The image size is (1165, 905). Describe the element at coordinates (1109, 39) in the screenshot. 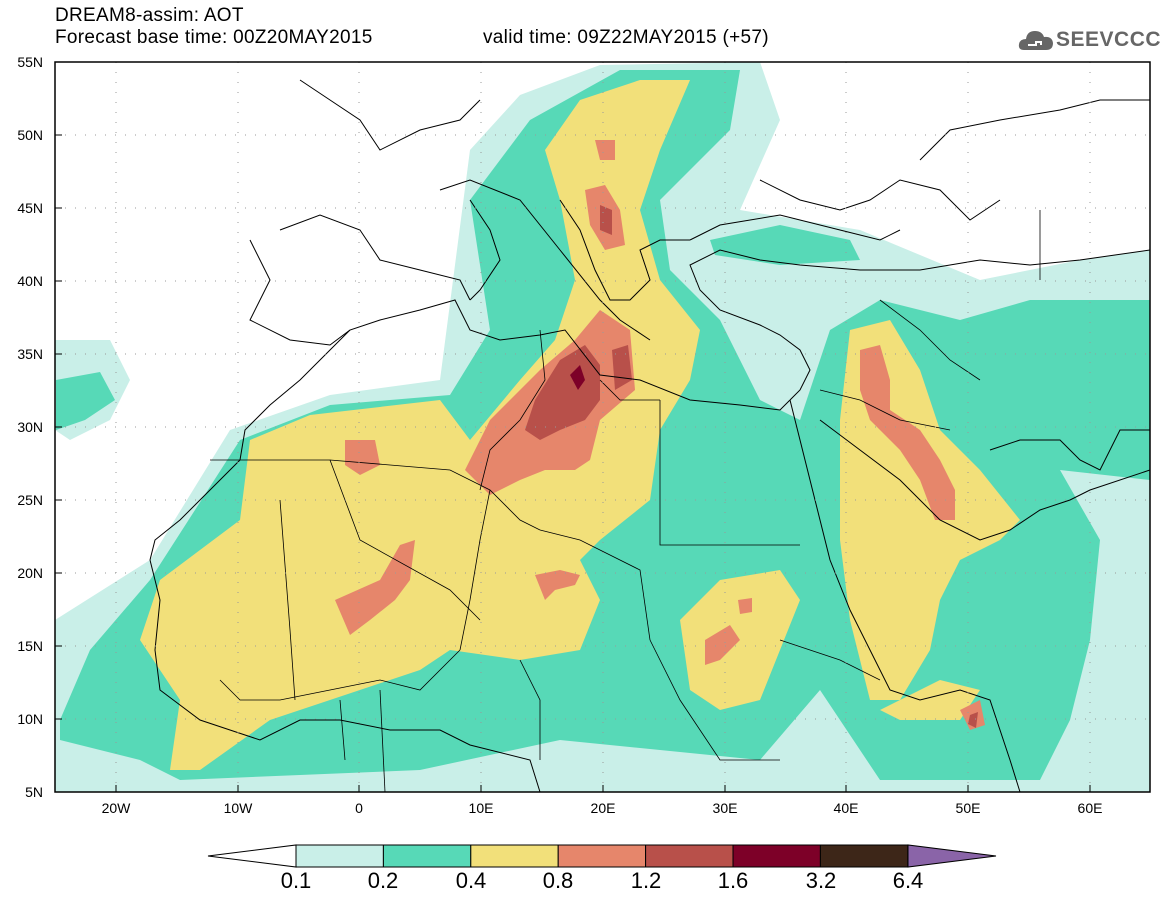

I see `logo-text: SEEVCCC` at that location.